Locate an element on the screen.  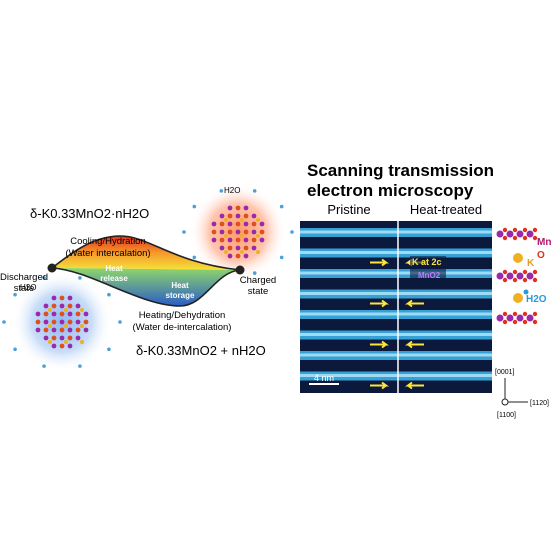
process-note: (Water de-intercalation) is located at coordinates (182, 327).